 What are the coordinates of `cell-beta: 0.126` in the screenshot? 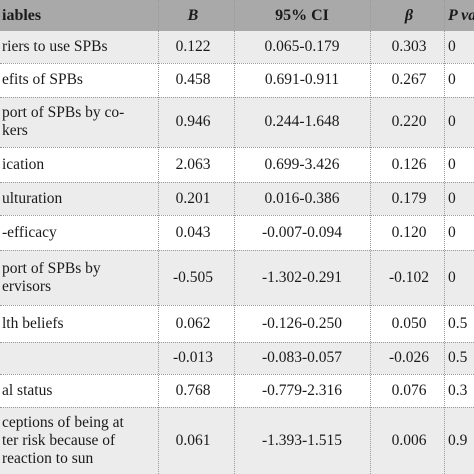 It's located at (409, 164).